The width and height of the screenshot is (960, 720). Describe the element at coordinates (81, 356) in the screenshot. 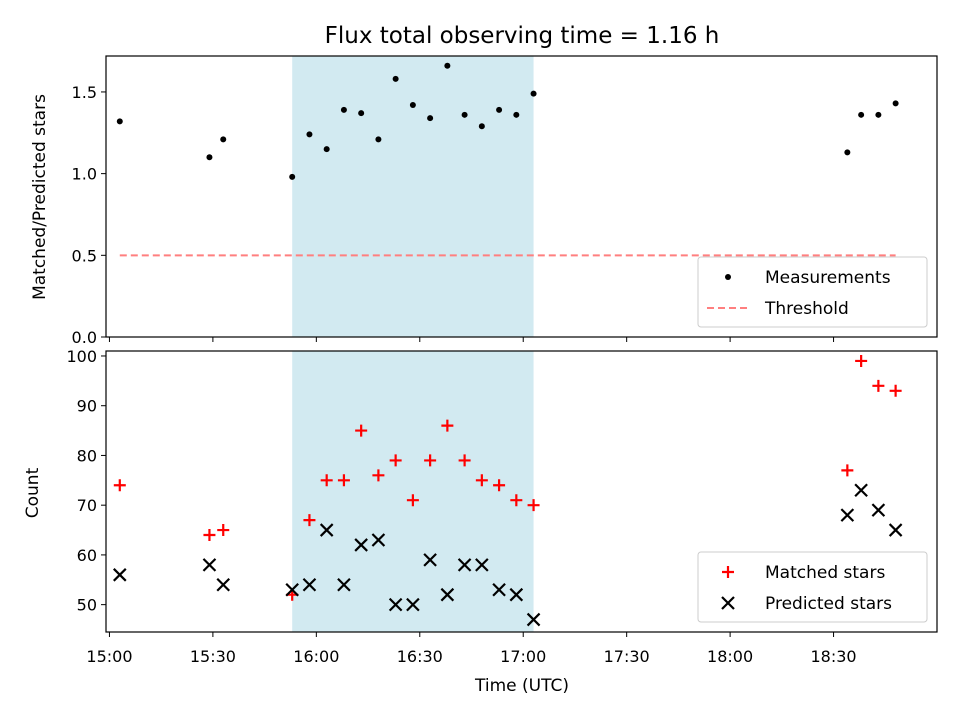

I see `bottom-y-tick-label: 100` at that location.